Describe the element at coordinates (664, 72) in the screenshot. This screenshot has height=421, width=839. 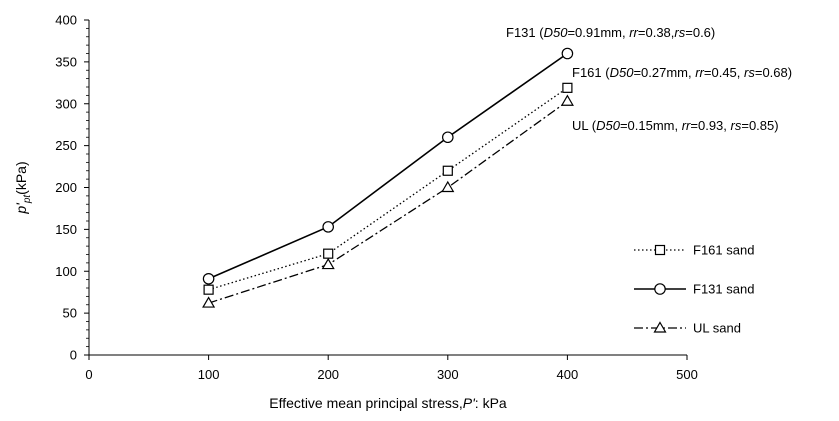
I see `annotation-part: =0.27mm,` at that location.